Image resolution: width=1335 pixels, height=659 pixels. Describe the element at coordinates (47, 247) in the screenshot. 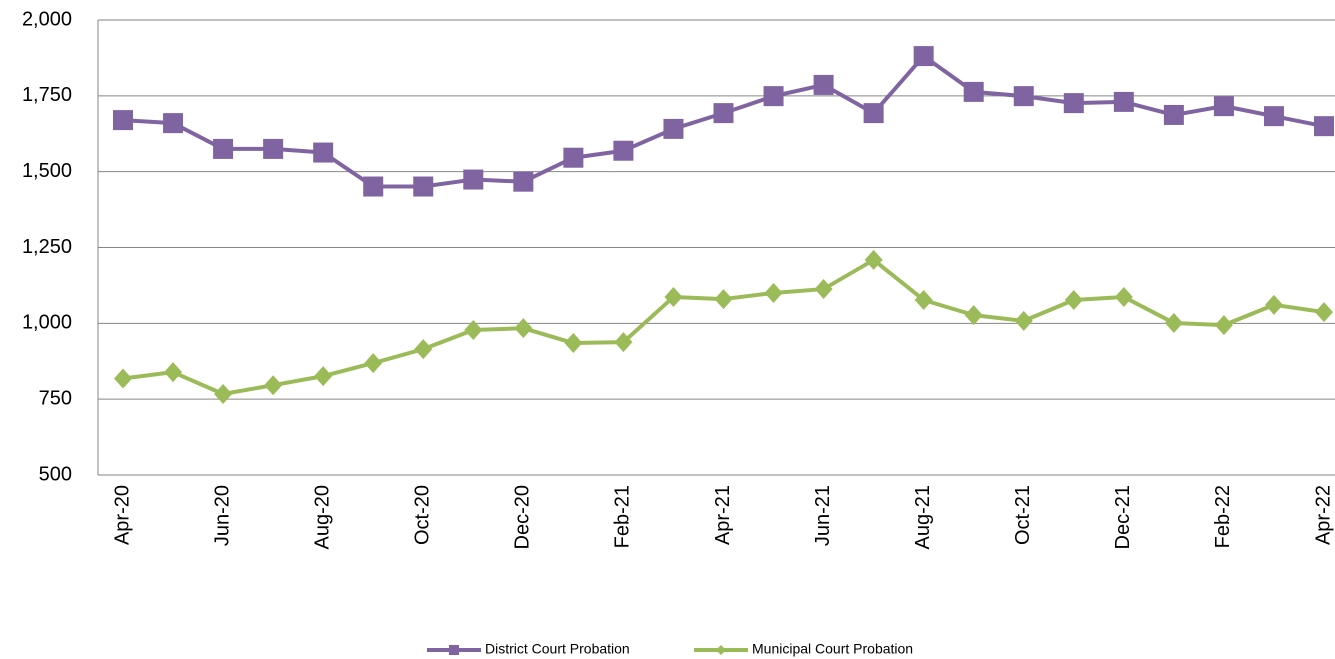

I see `y-tick-label: 1,250` at that location.